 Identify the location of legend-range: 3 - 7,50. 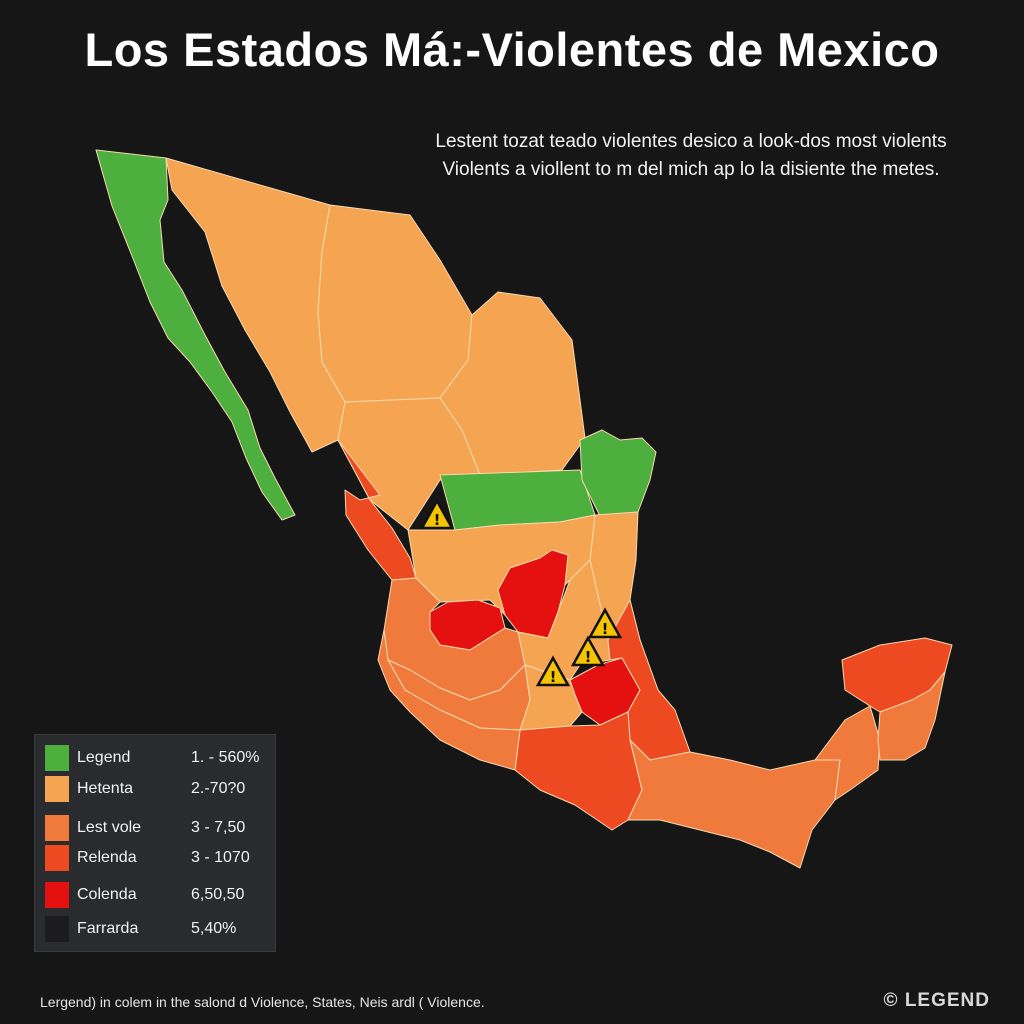
(218, 827).